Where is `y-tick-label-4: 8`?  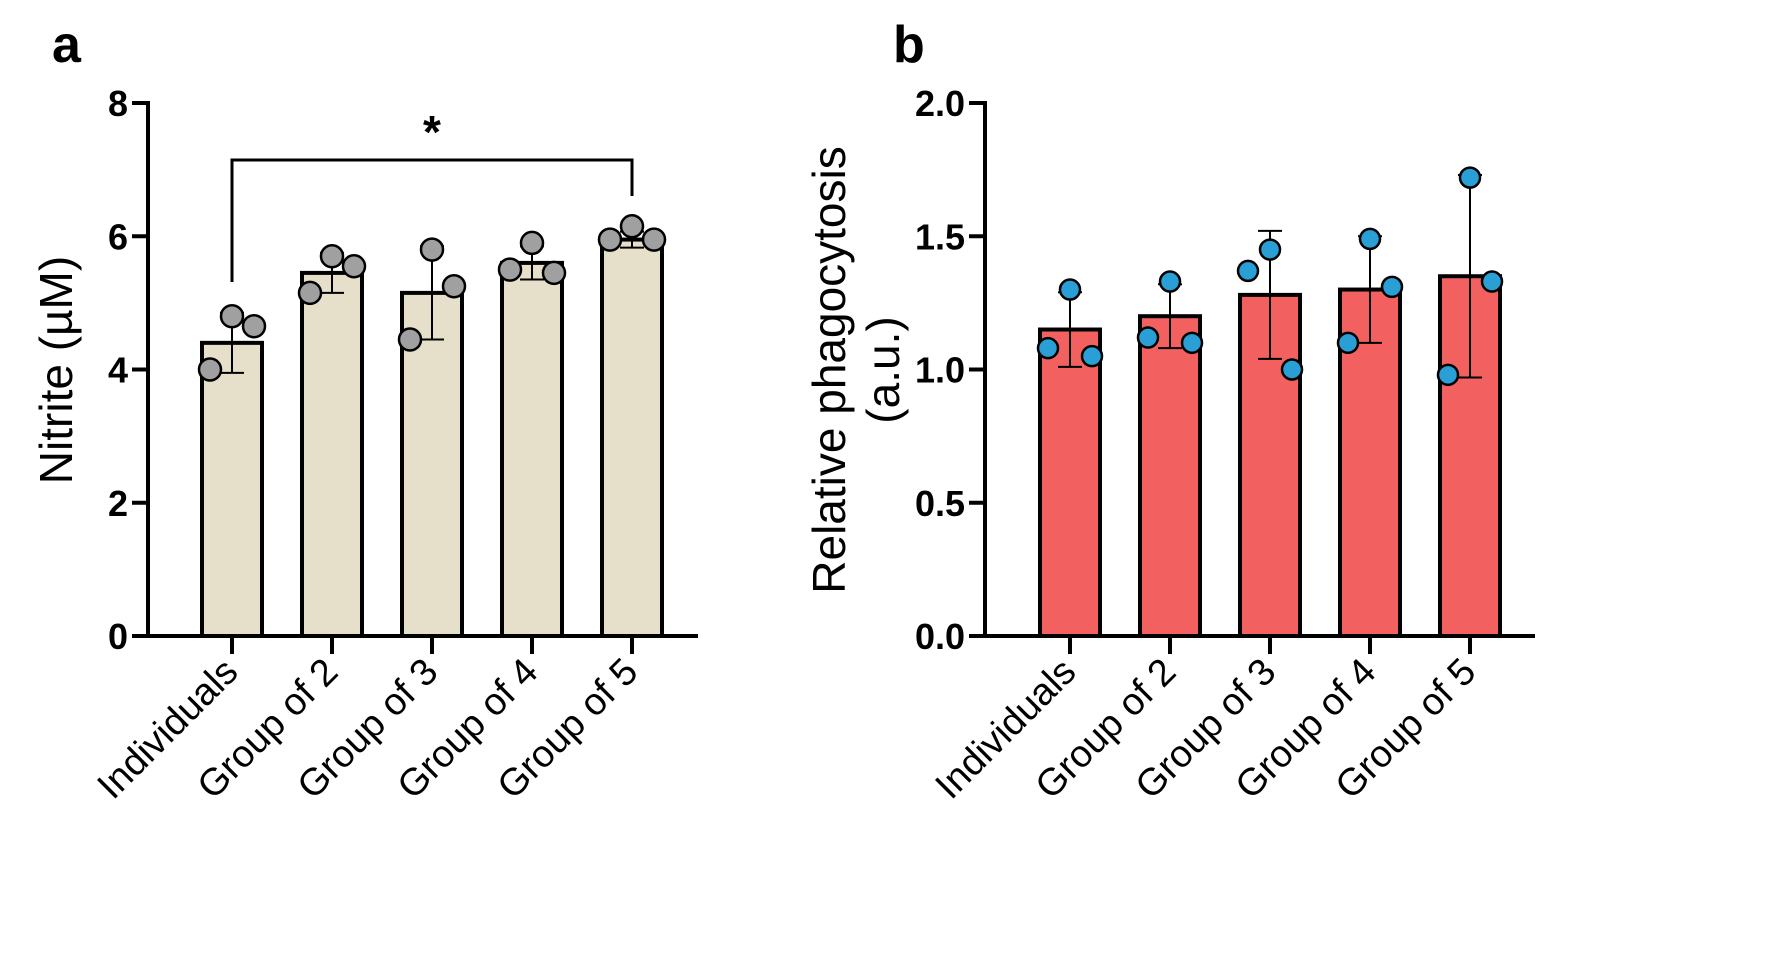 y-tick-label-4: 8 is located at coordinates (118, 103).